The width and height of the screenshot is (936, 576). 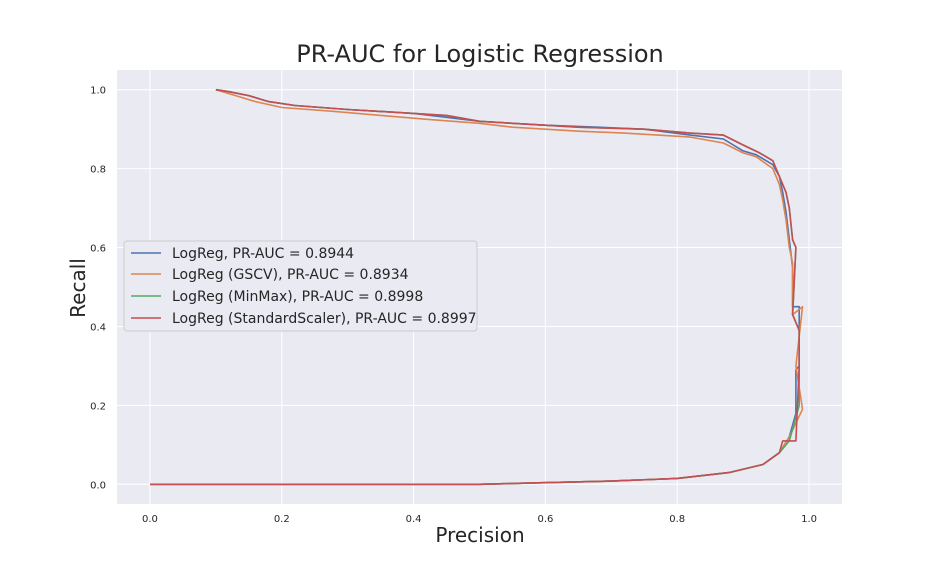 What do you see at coordinates (282, 519) in the screenshot?
I see `x-tick-label: 0.2` at bounding box center [282, 519].